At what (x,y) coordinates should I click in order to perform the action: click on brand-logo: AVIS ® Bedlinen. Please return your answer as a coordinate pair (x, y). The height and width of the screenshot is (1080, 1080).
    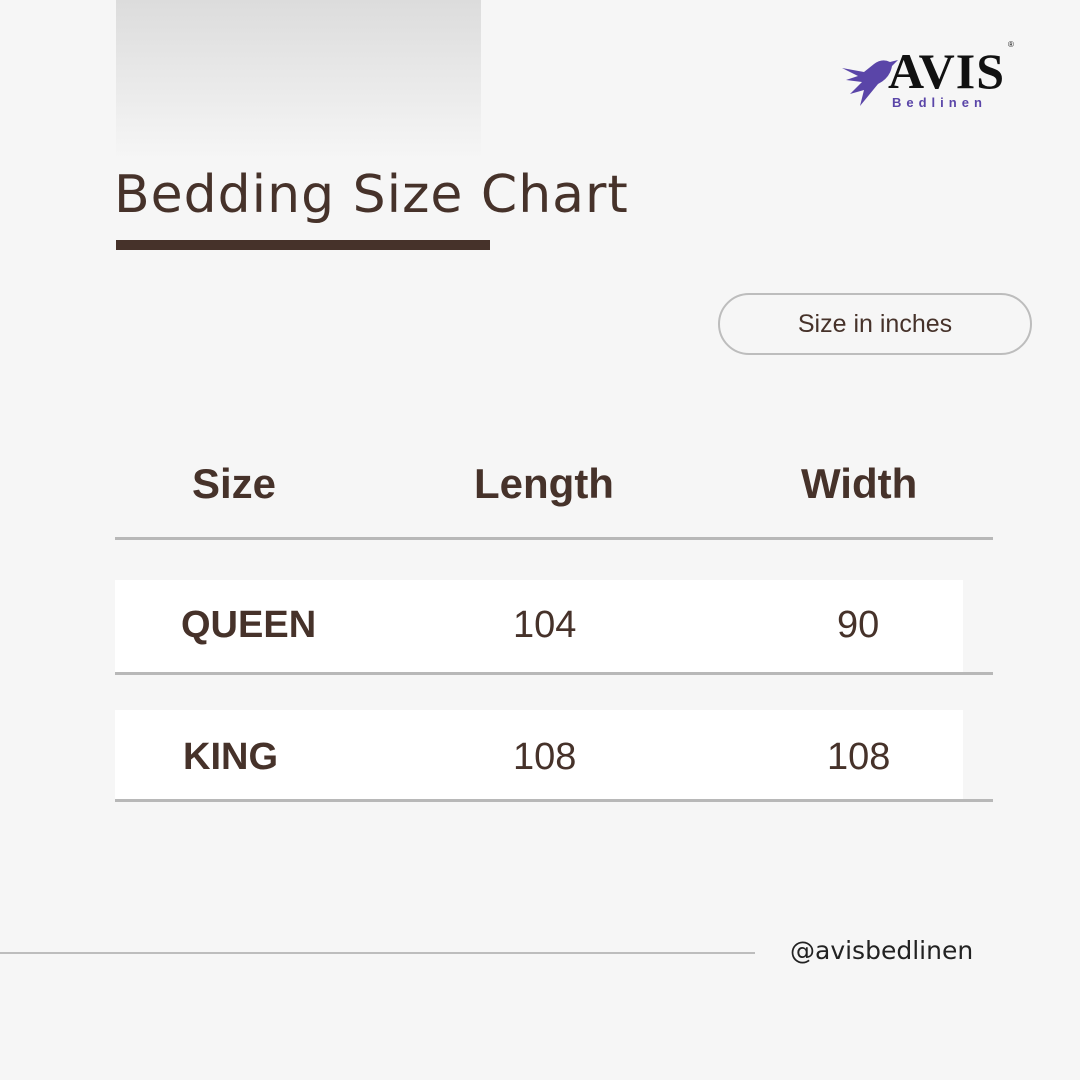
    Looking at the image, I should click on (930, 77).